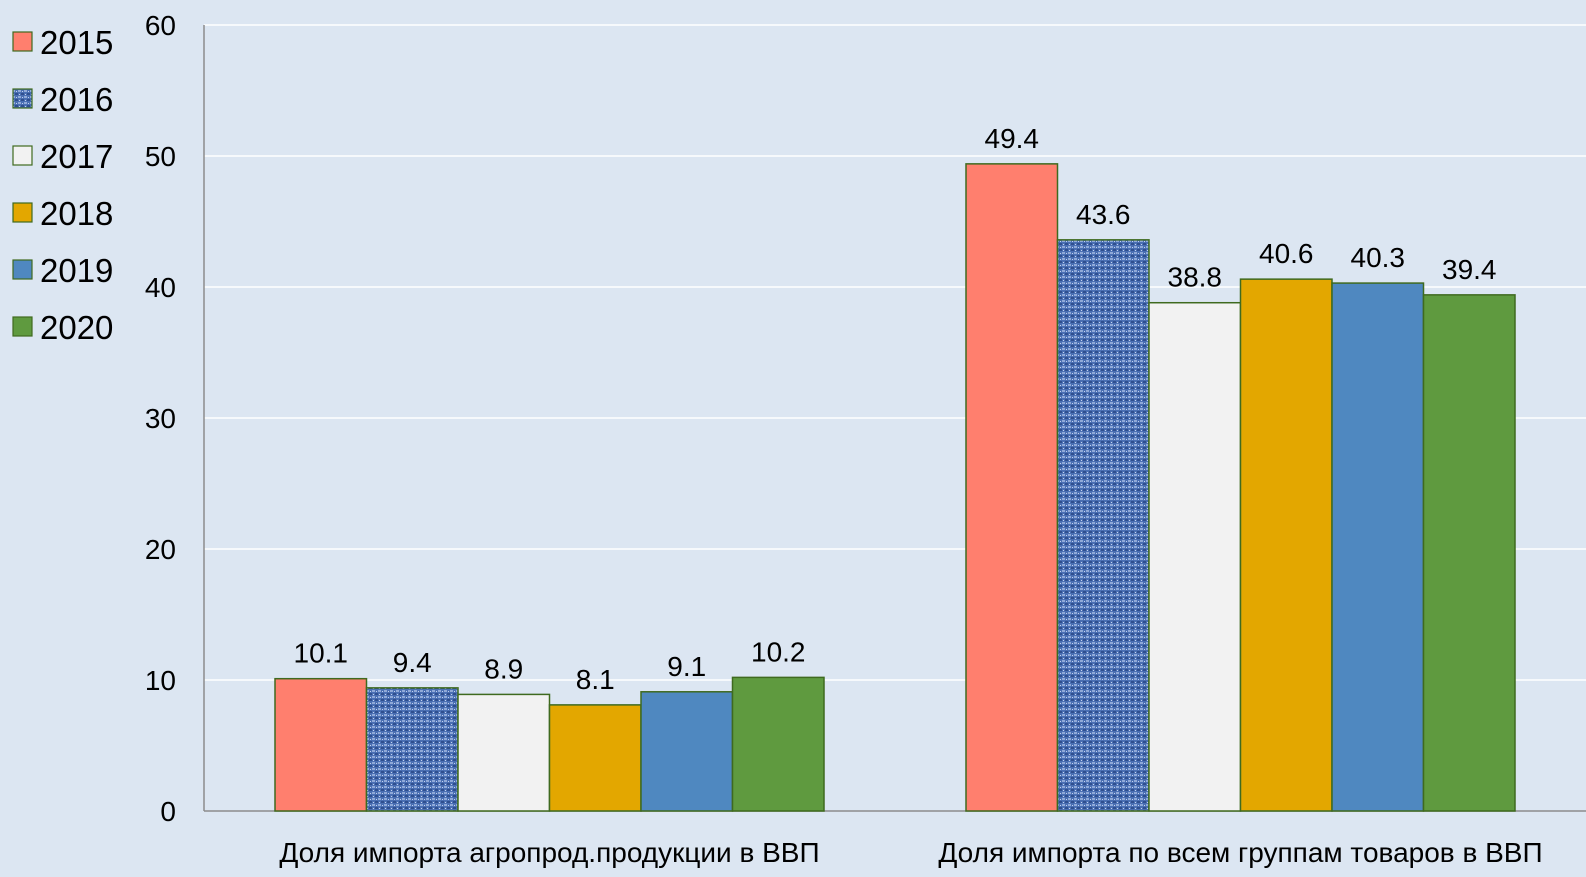 The image size is (1586, 877). I want to click on data-label: 38.8, so click(1195, 277).